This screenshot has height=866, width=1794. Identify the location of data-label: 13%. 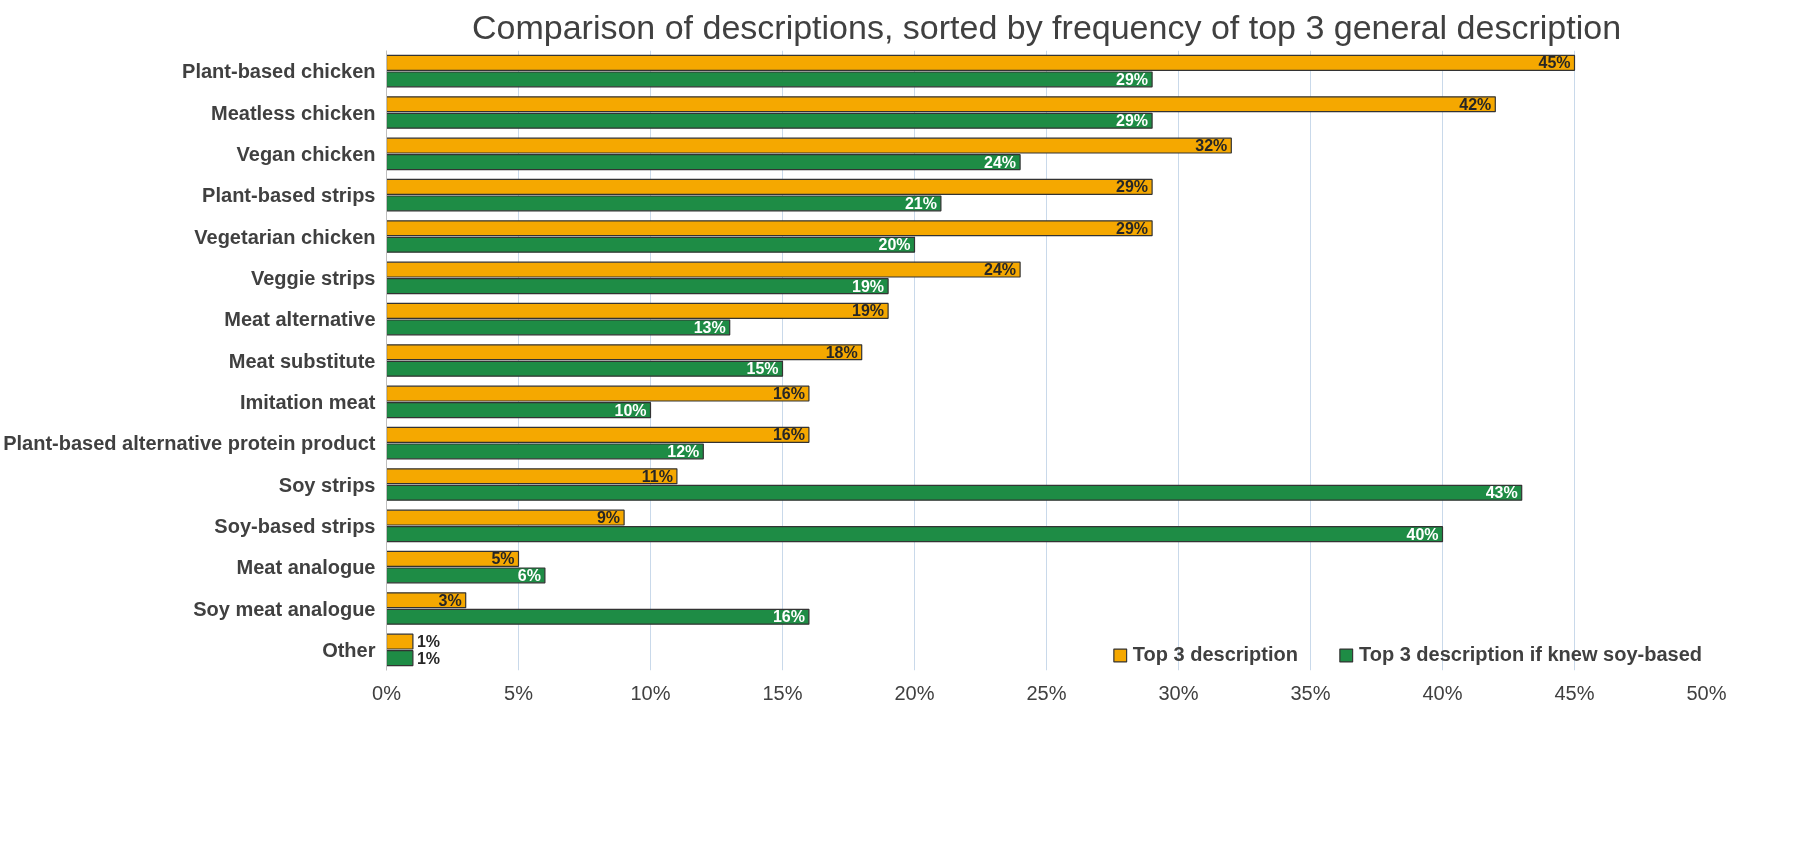
(709, 327).